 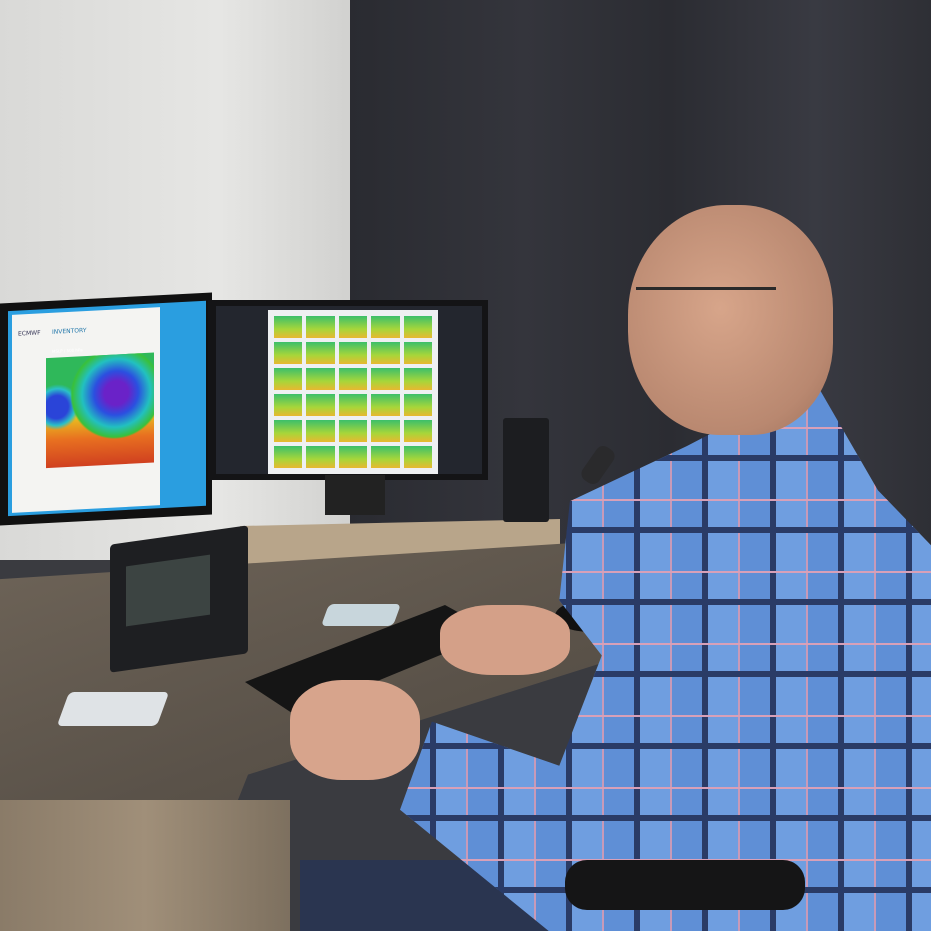 What do you see at coordinates (100, 410) in the screenshot?
I see `weather-map` at bounding box center [100, 410].